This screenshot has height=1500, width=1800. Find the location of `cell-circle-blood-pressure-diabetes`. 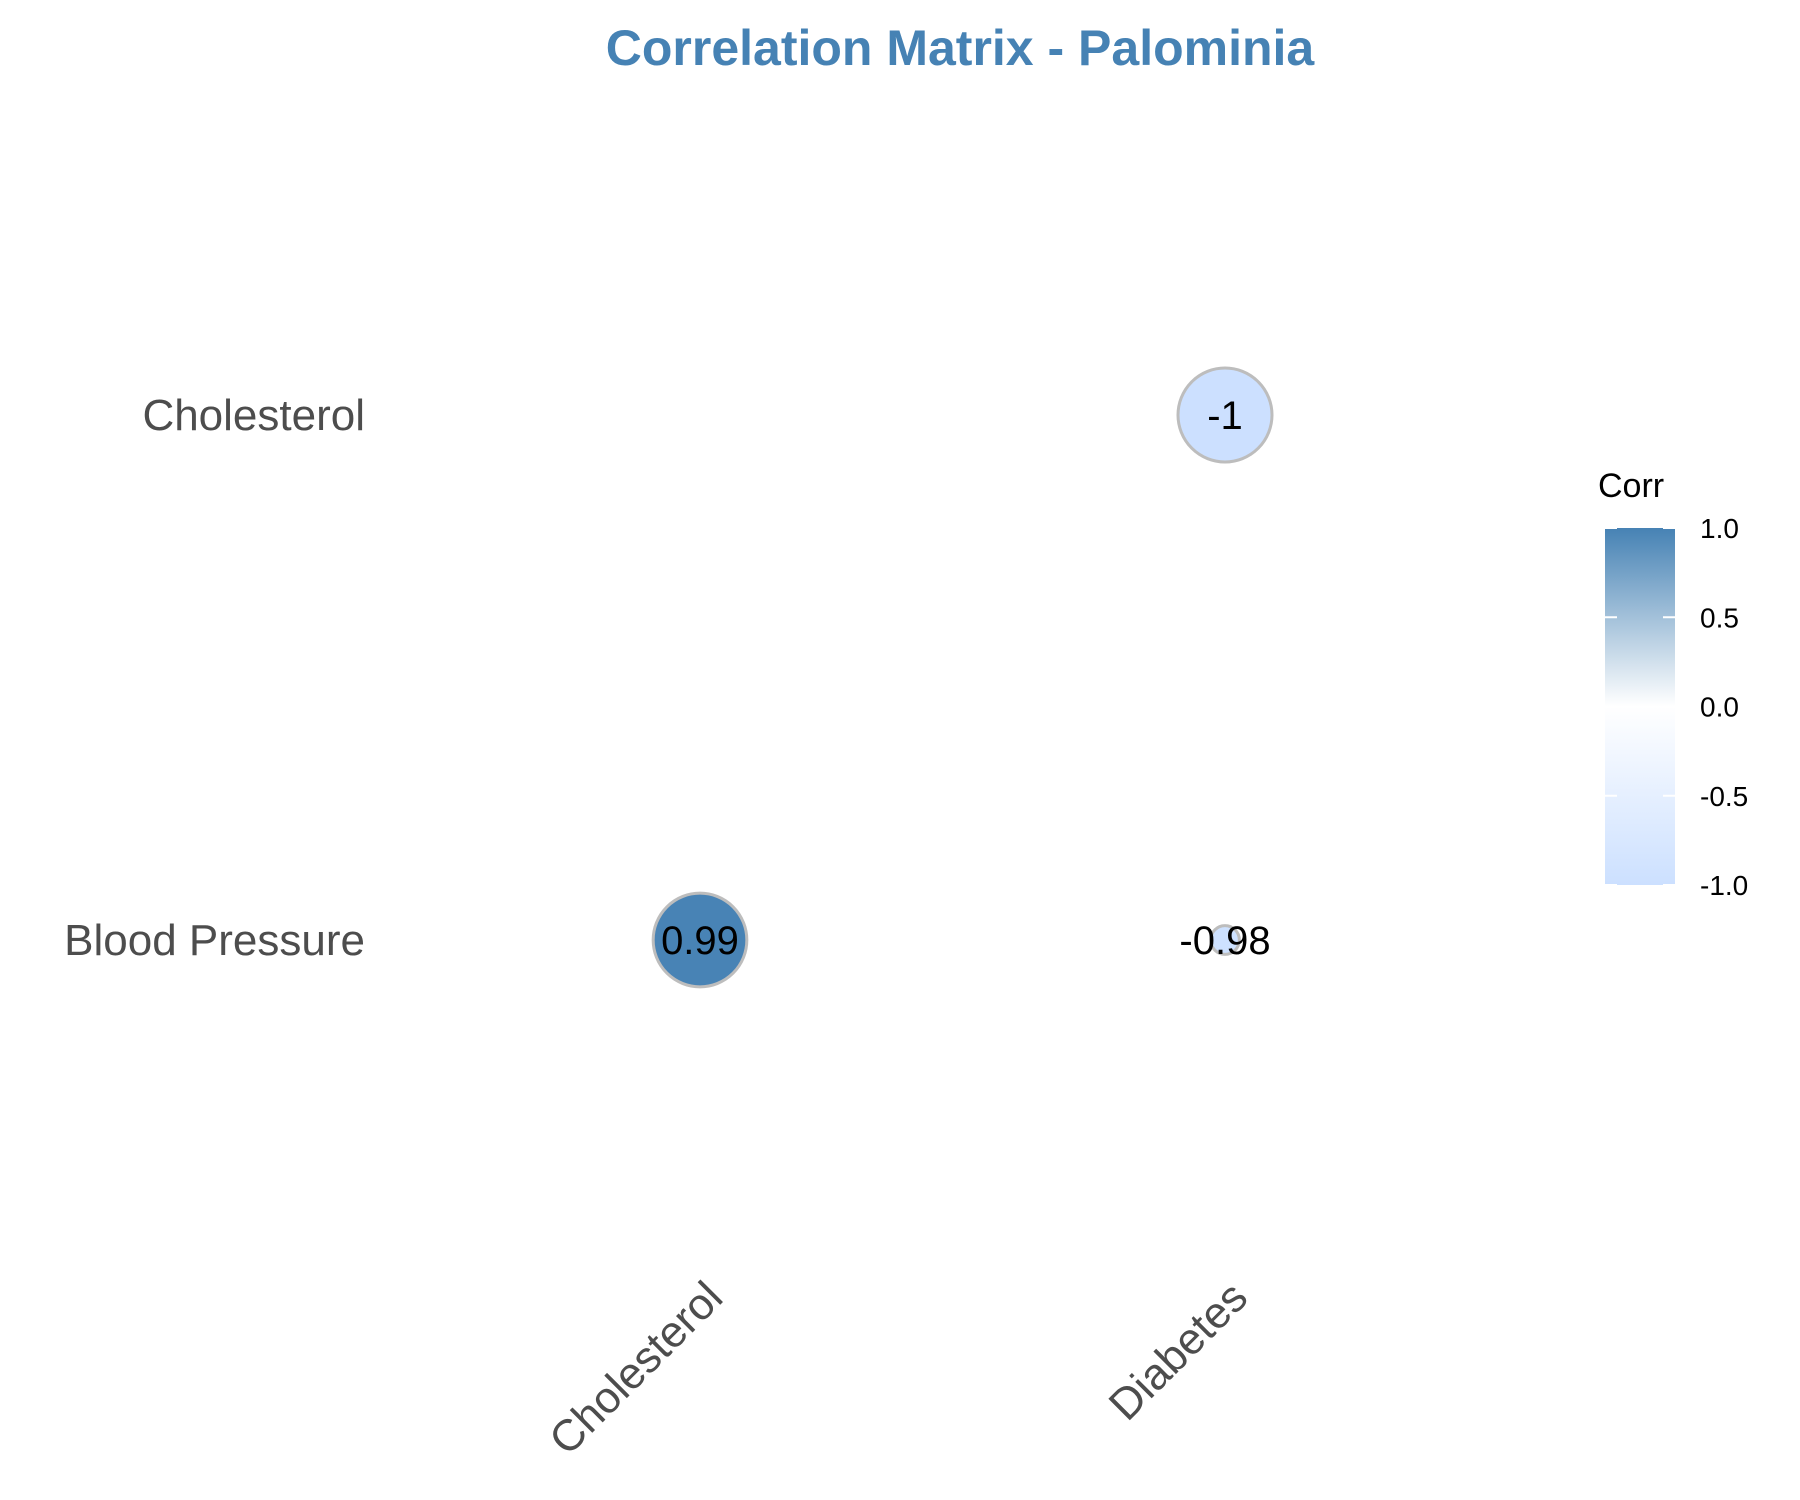

cell-circle-blood-pressure-diabetes is located at coordinates (1225, 940).